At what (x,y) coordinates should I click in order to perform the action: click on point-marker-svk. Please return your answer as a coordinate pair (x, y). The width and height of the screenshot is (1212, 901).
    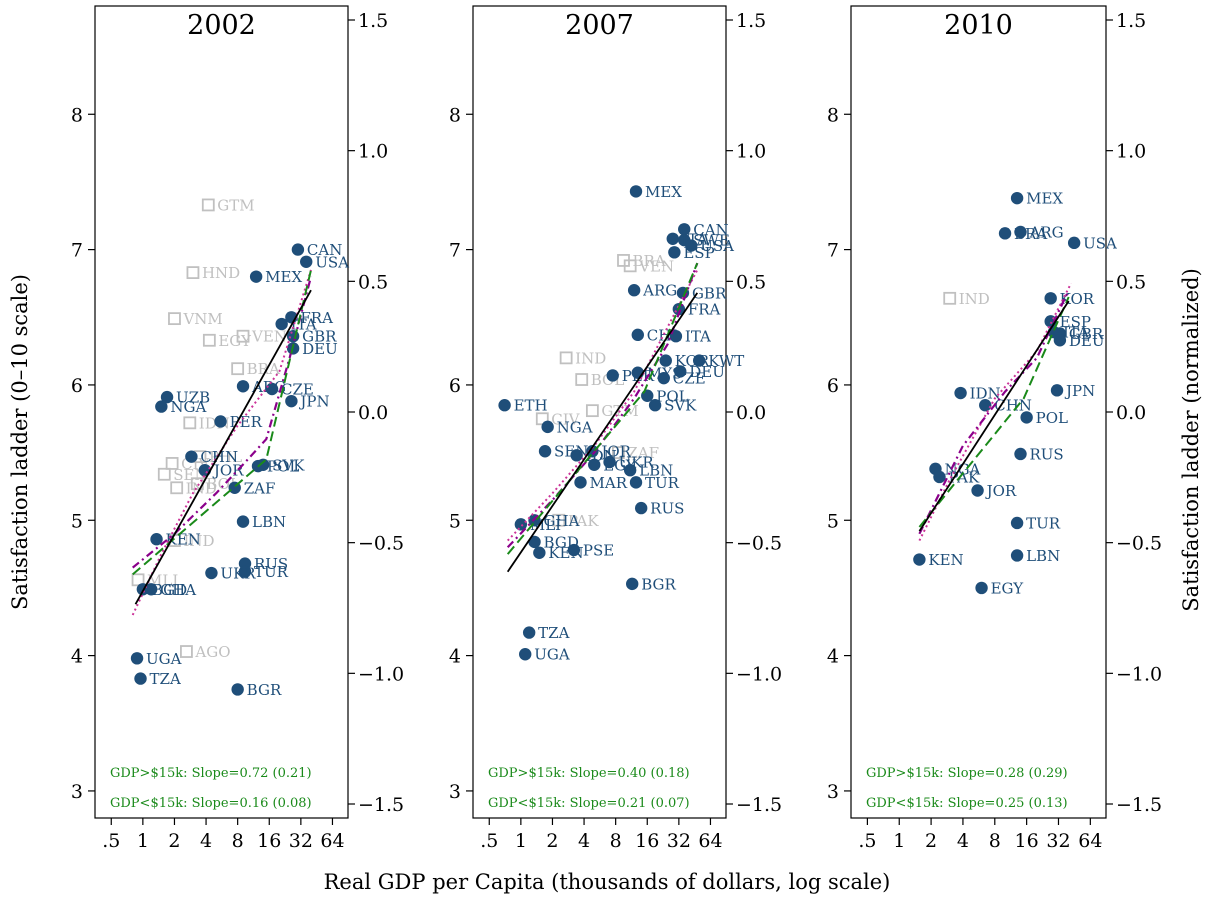
    Looking at the image, I should click on (655, 405).